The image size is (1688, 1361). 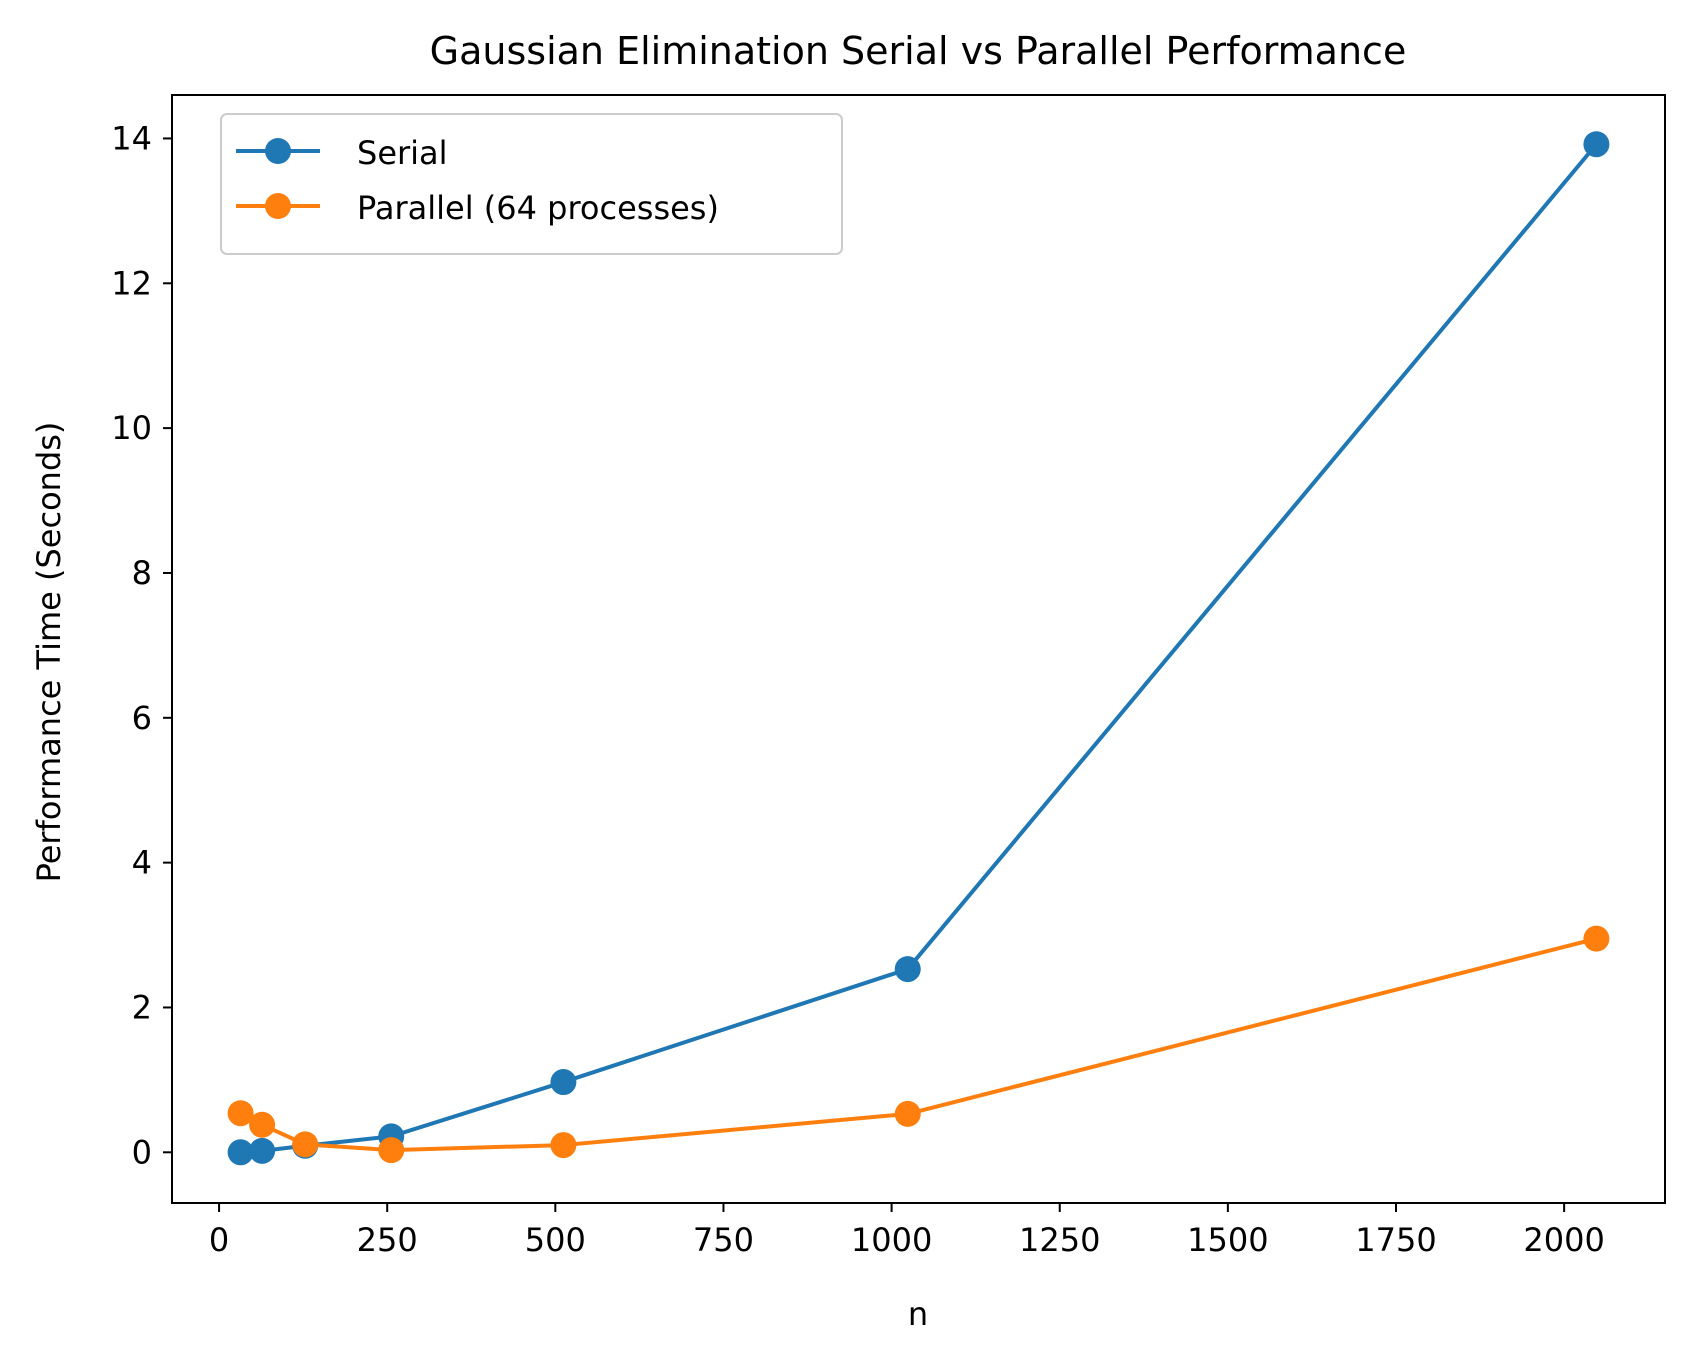 I want to click on y-tick-label: 4, so click(x=142, y=863).